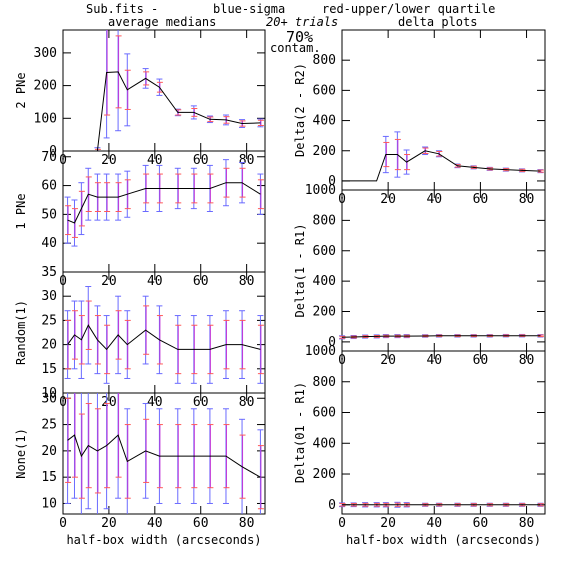 The width and height of the screenshot is (574, 574). Describe the element at coordinates (21, 453) in the screenshot. I see `y-axis-label: None(1)` at that location.